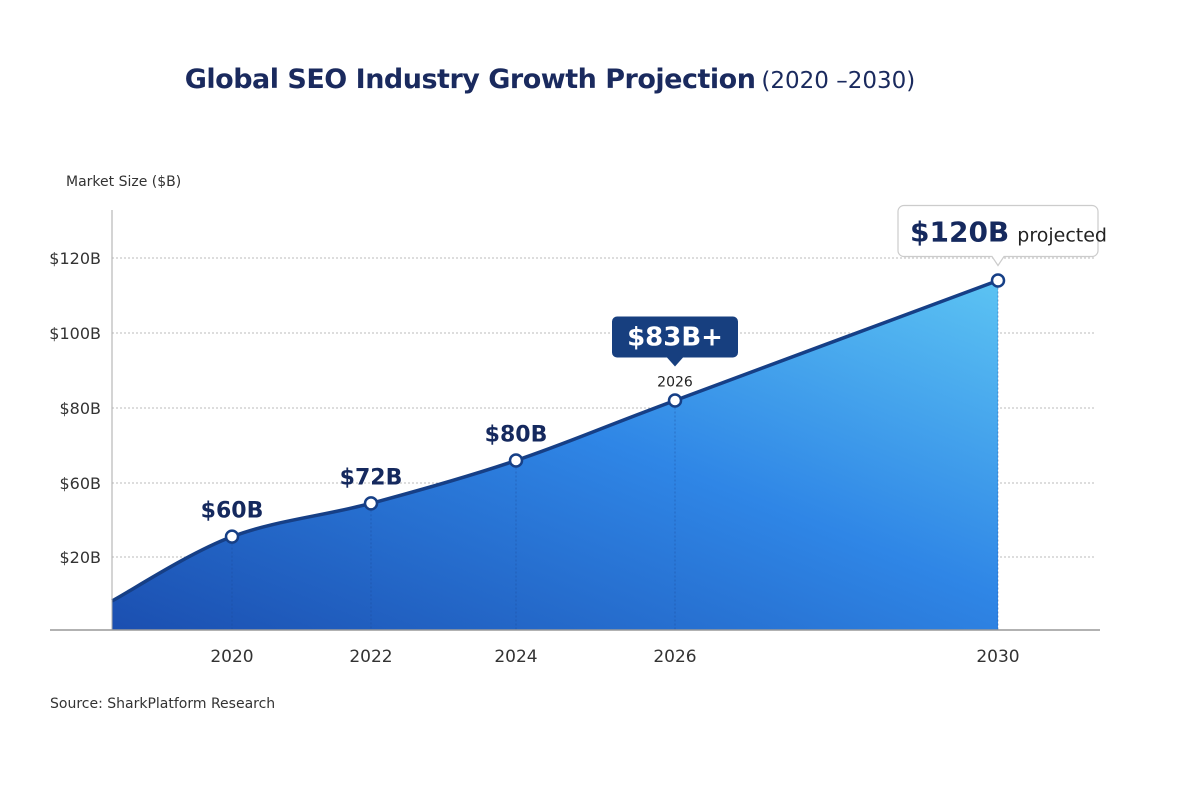 This screenshot has height=800, width=1200. What do you see at coordinates (163, 704) in the screenshot?
I see `source-note: Source: SharkPlatform Research` at bounding box center [163, 704].